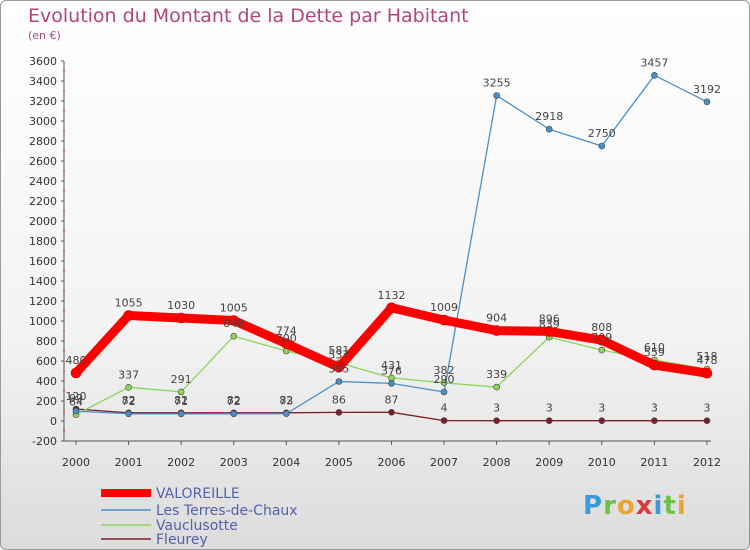 This screenshot has width=750, height=550. I want to click on data-label: 87, so click(391, 399).